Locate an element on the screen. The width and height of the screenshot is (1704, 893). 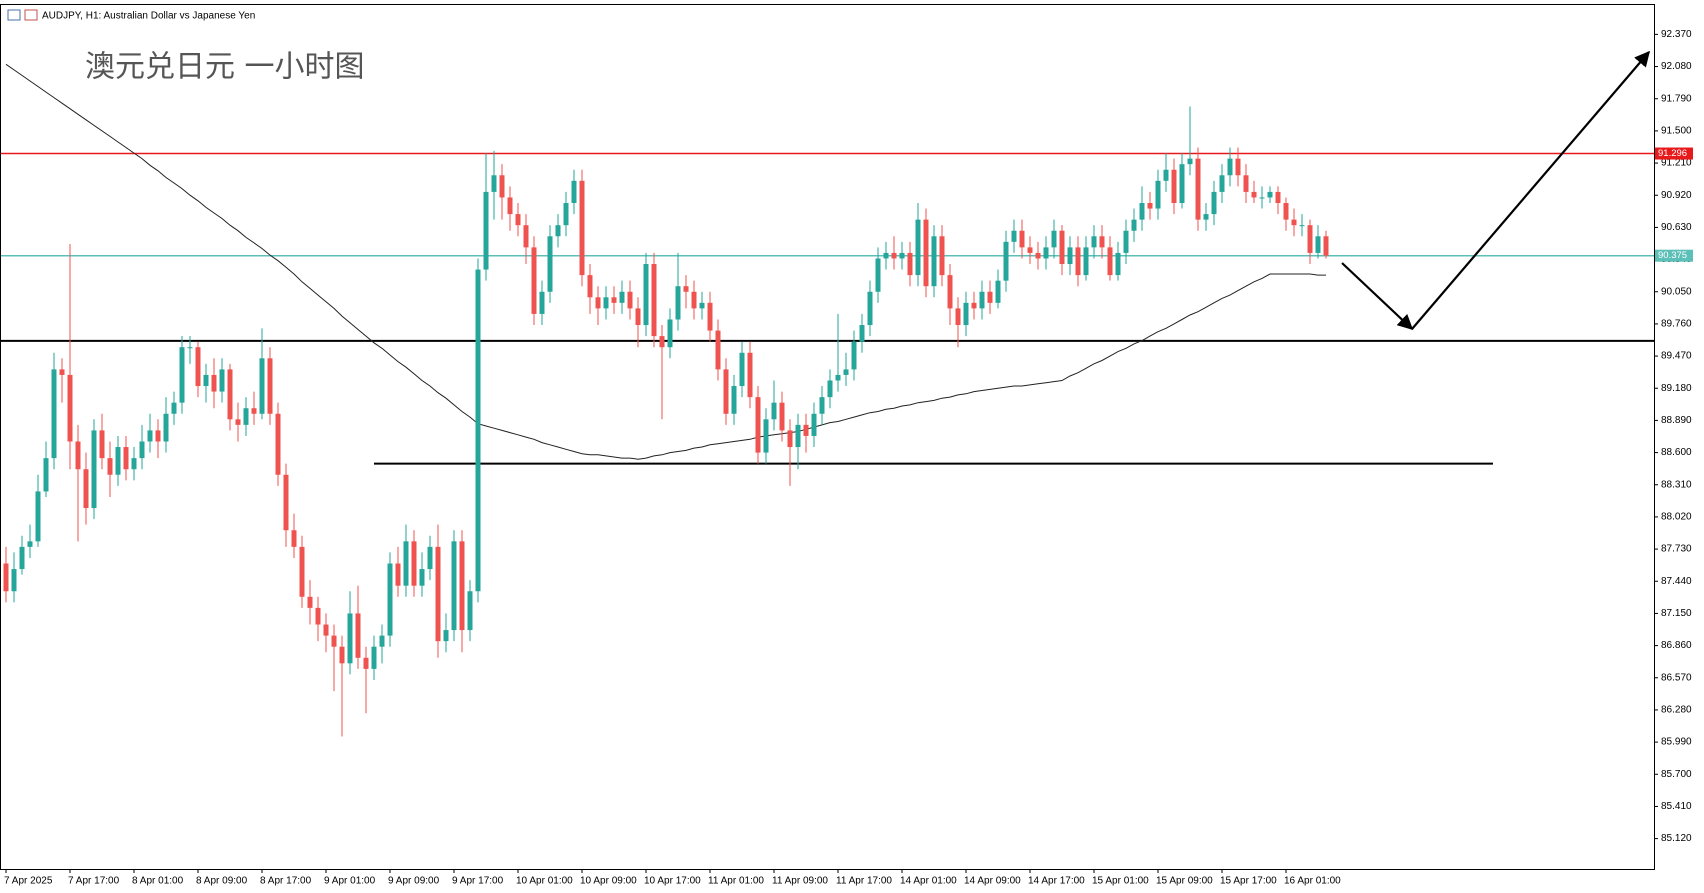
x-tick-label: 11 Apr 01:00 is located at coordinates (736, 881).